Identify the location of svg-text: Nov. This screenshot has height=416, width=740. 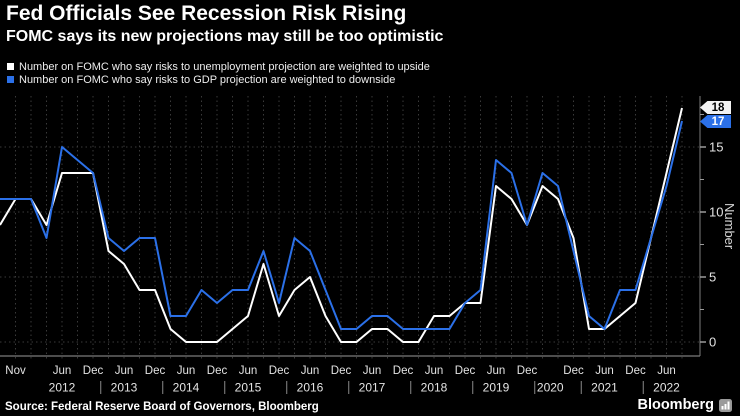
(15, 371).